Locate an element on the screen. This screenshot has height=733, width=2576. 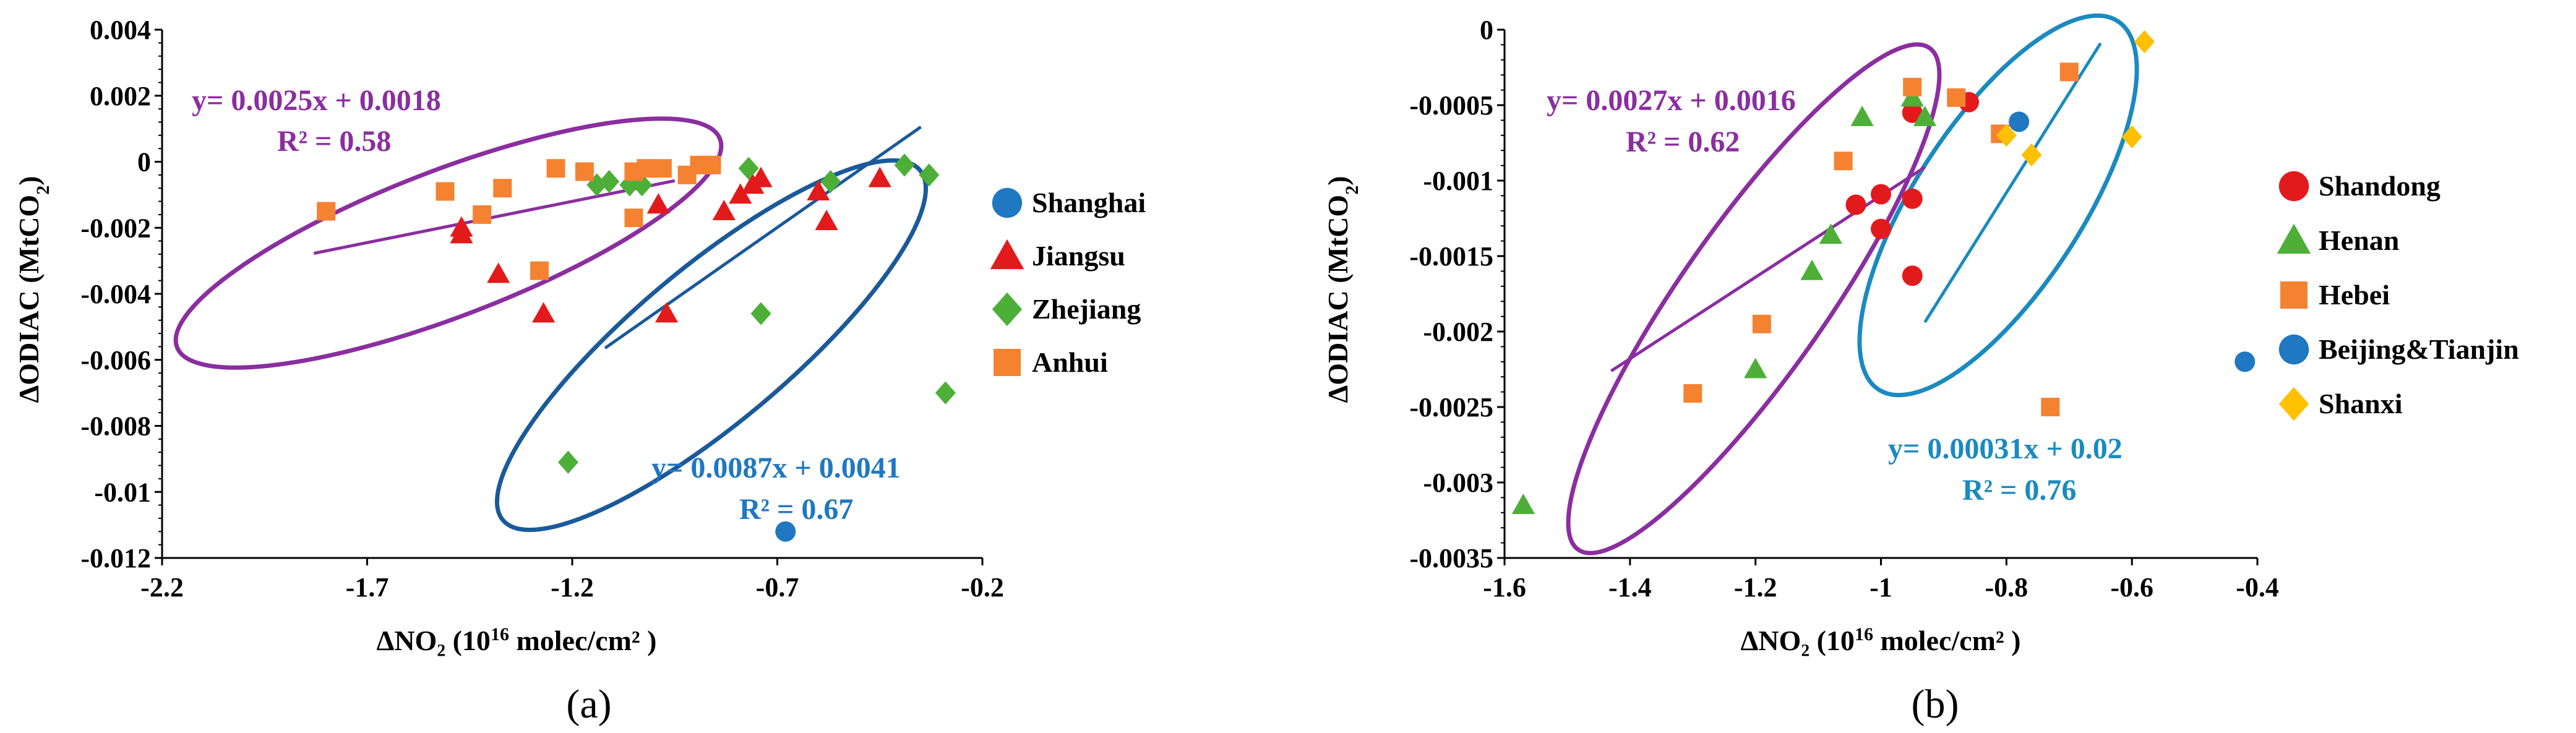
x-tick-label: -0.8 is located at coordinates (2007, 587).